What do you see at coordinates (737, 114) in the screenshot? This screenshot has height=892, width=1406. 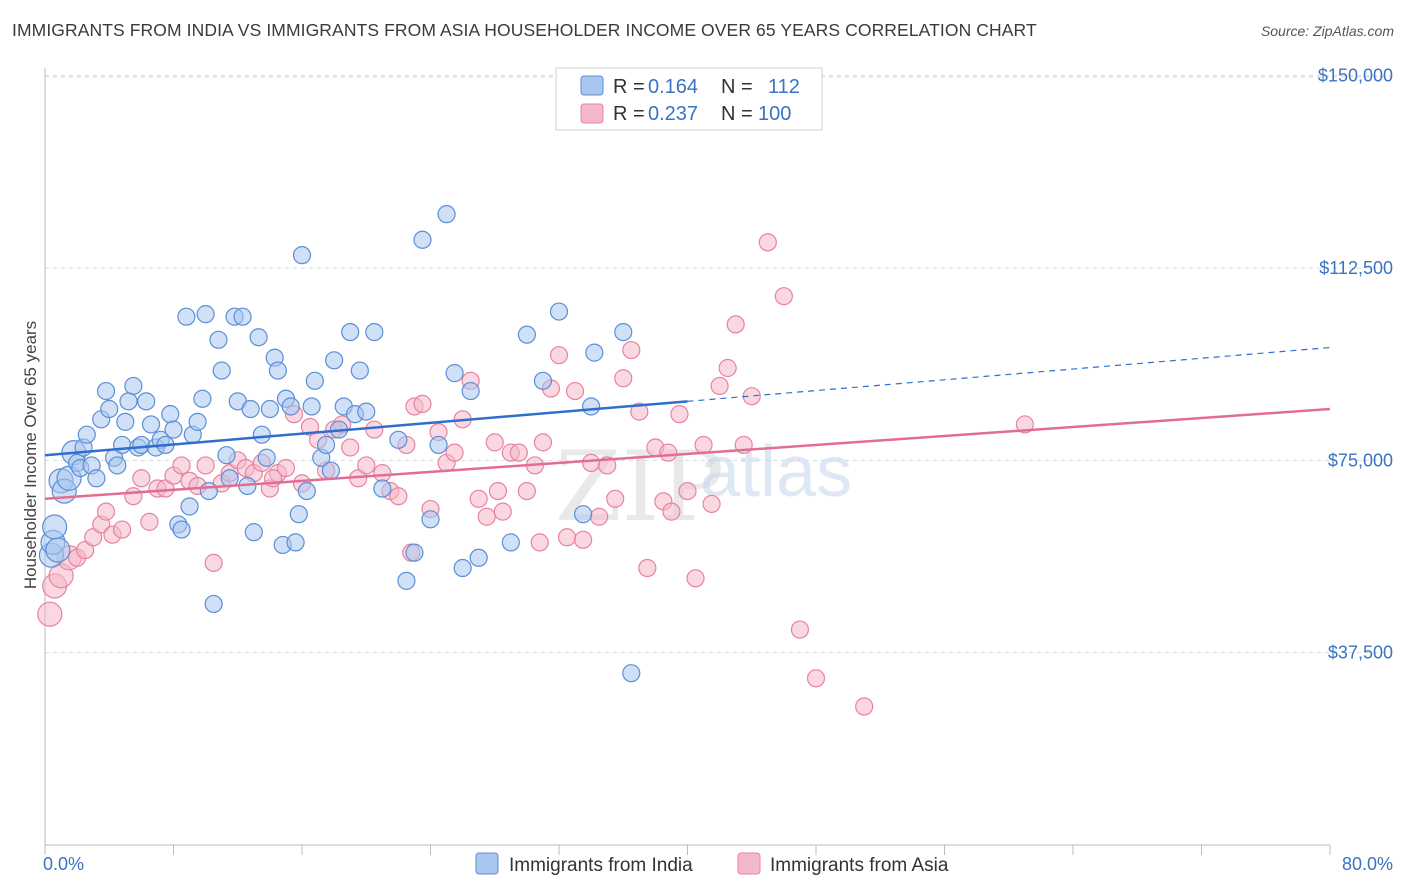 I see `legend-n-label-asia: N =` at bounding box center [737, 114].